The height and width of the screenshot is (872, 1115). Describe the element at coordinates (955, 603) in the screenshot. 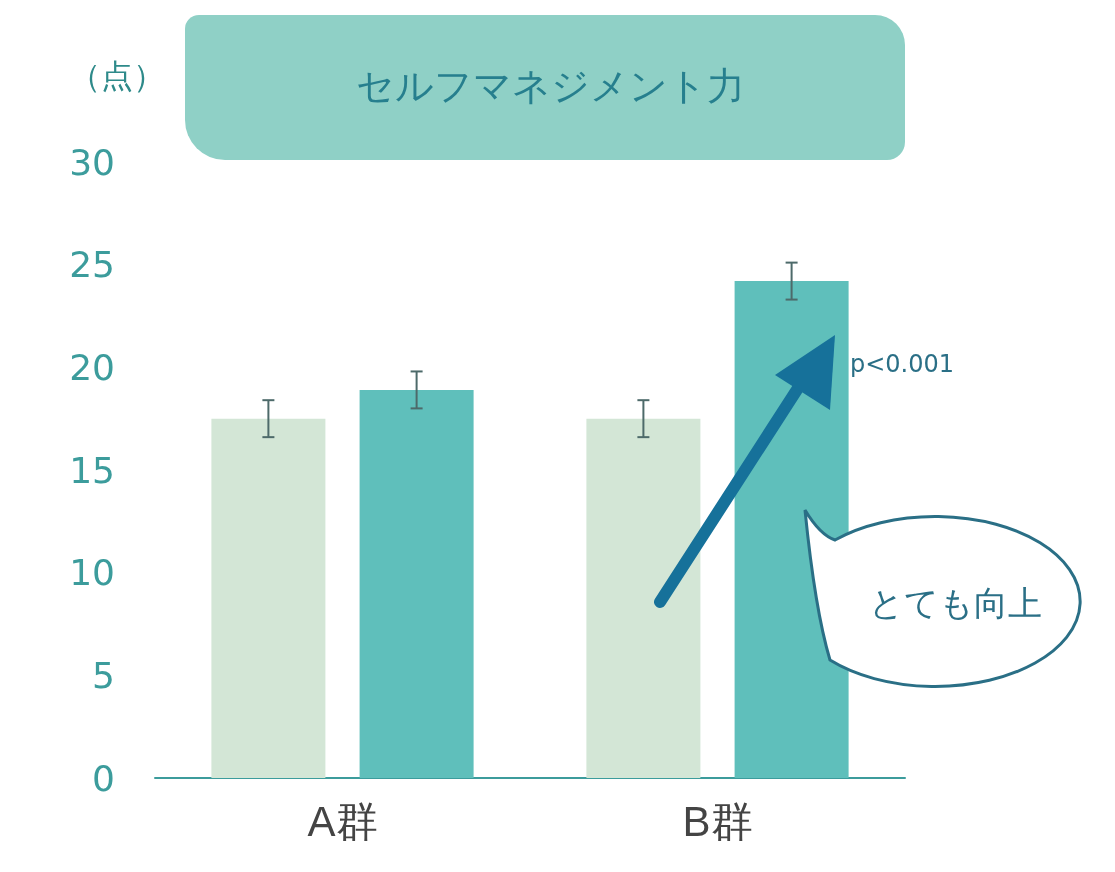

I see `annotation: とても向上` at that location.